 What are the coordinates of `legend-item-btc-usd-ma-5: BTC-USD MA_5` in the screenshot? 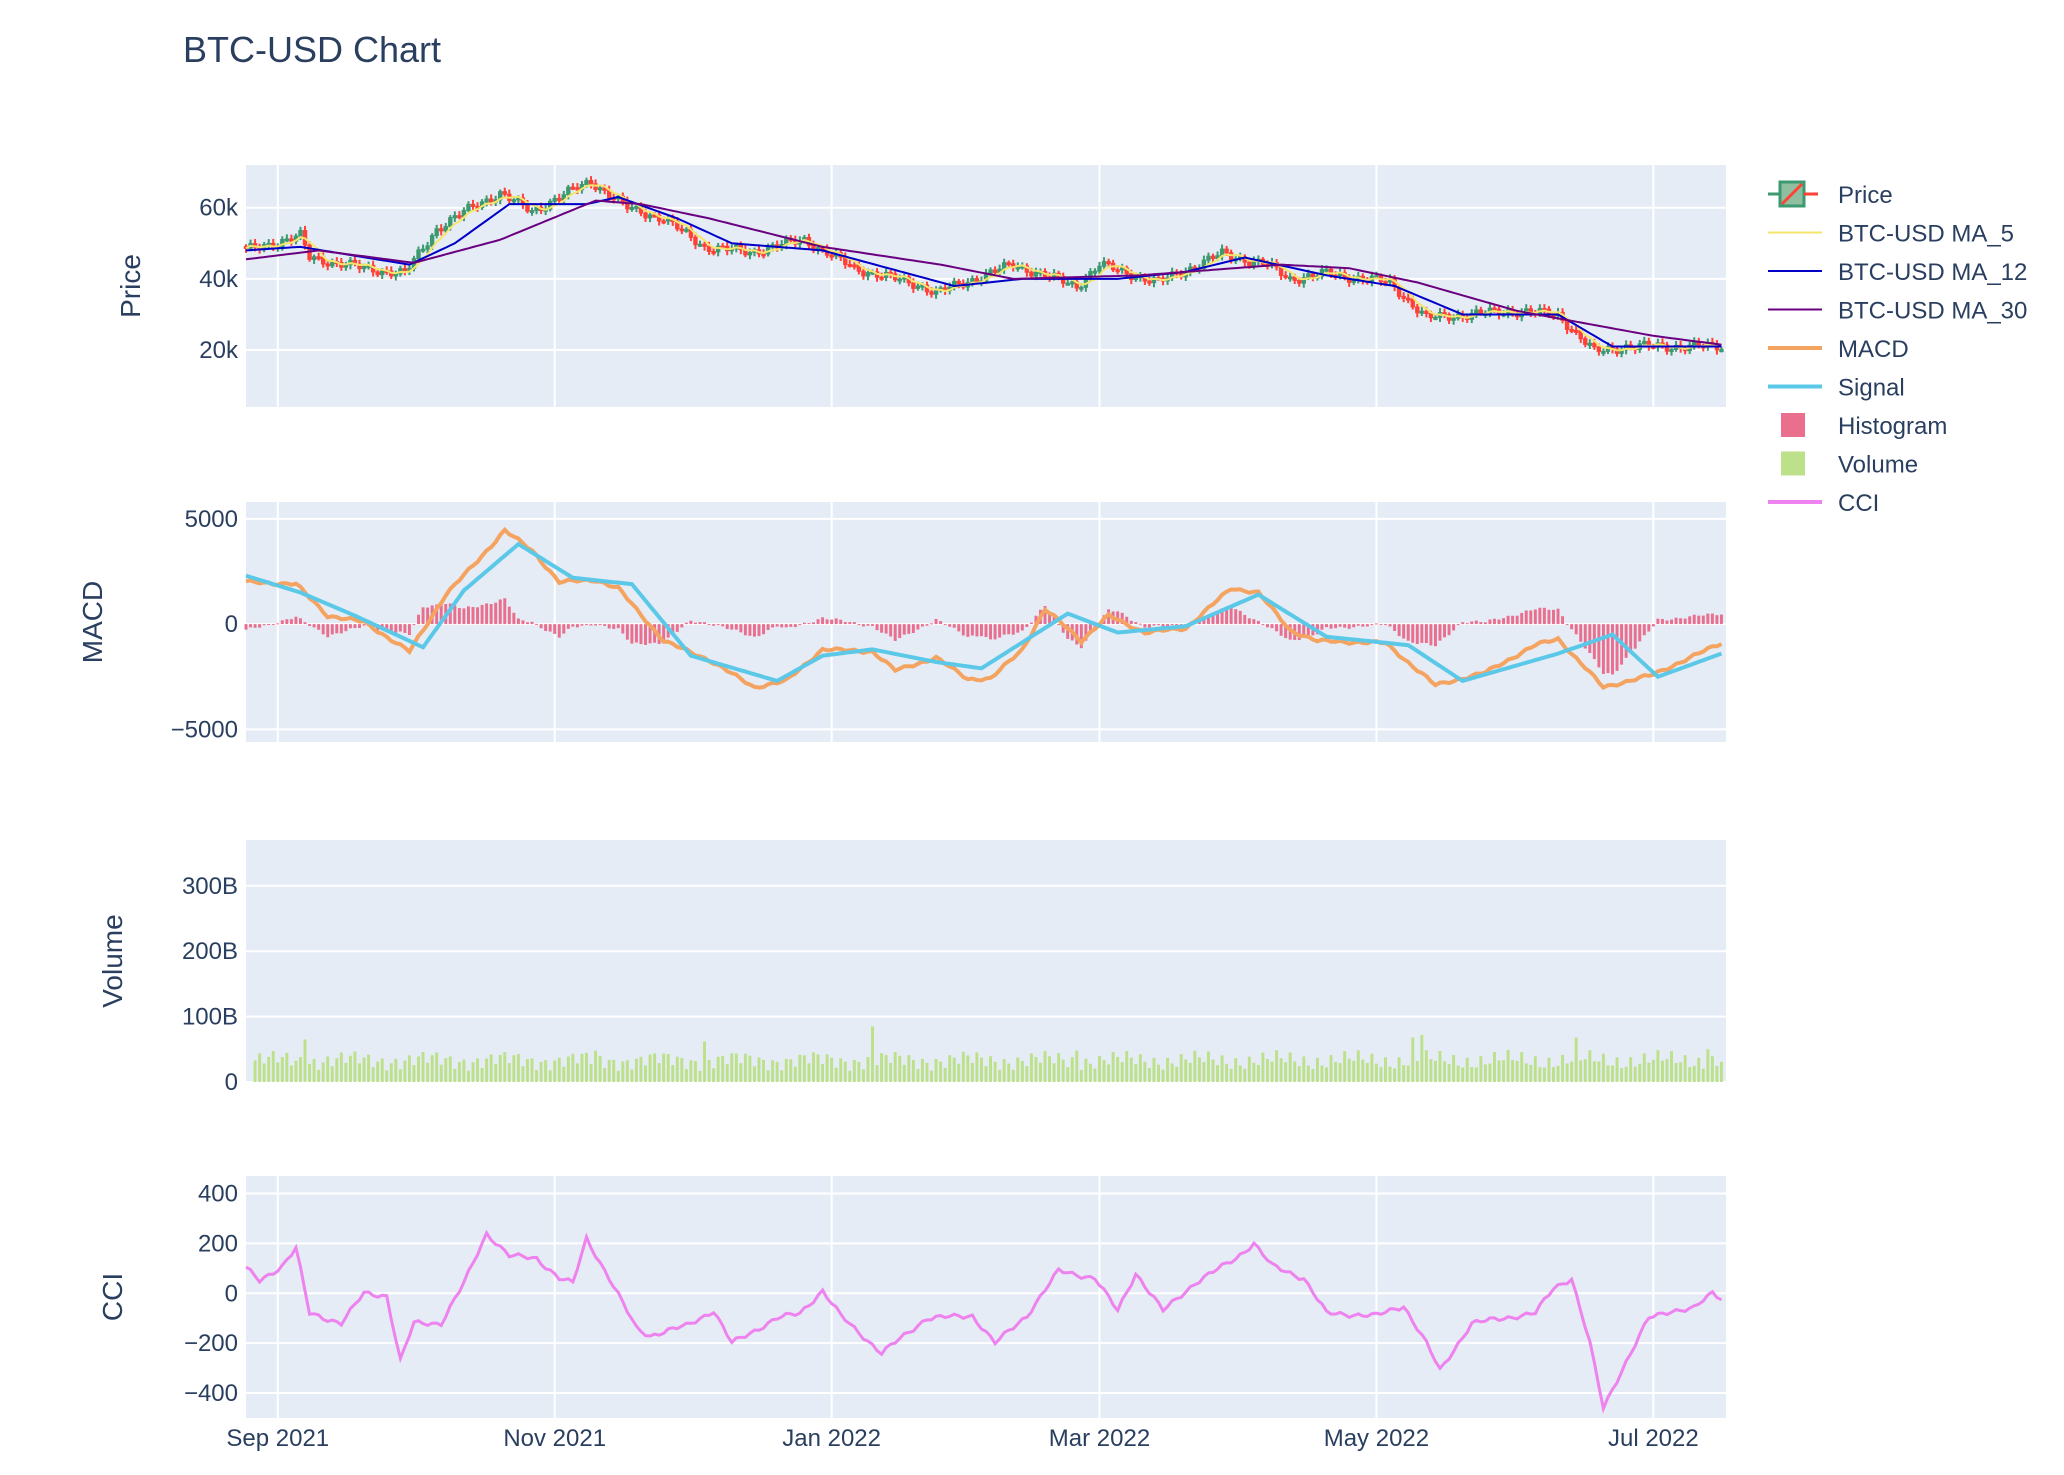 It's located at (1891, 234).